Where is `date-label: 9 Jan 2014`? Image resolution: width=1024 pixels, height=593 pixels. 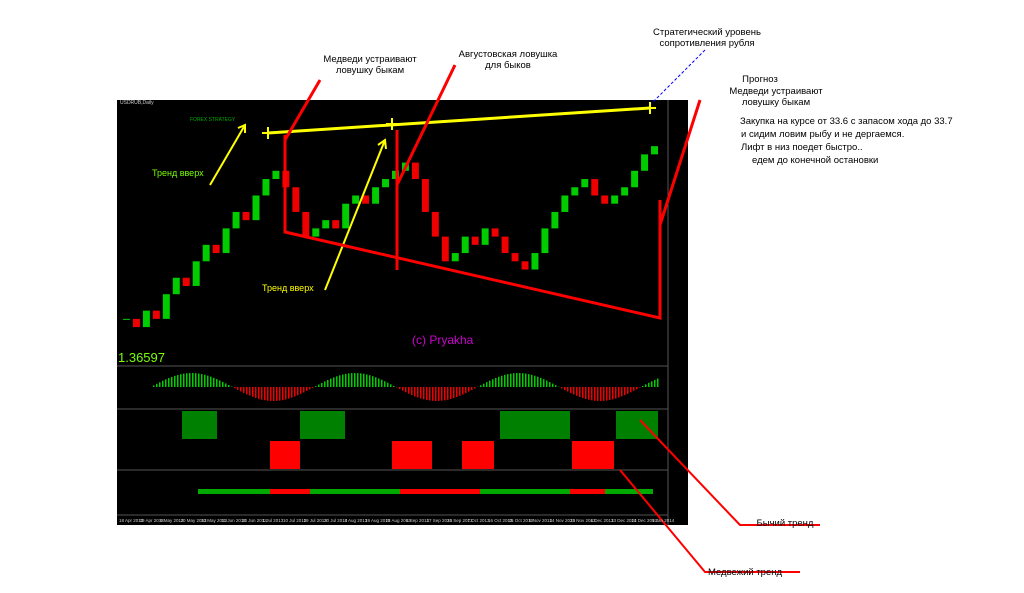
date-label: 9 Jan 2014 is located at coordinates (663, 520).